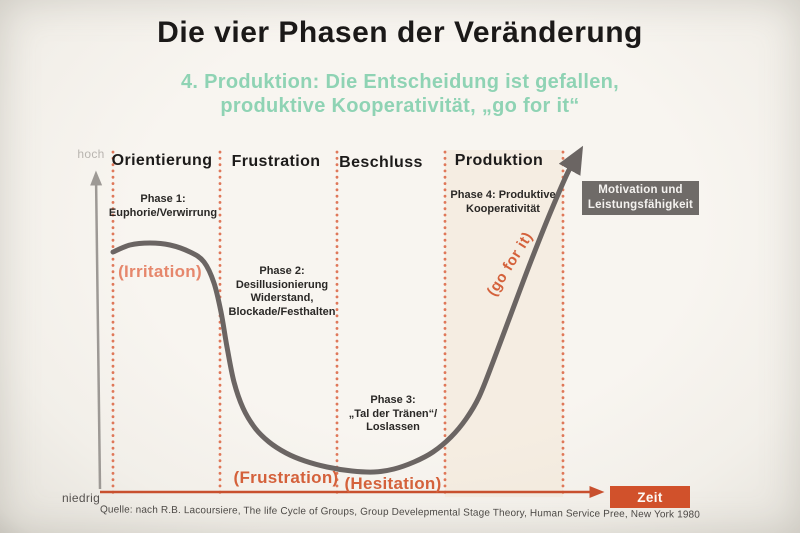 Image resolution: width=800 pixels, height=533 pixels. What do you see at coordinates (499, 160) in the screenshot?
I see `column-header-produktion: Produktion` at bounding box center [499, 160].